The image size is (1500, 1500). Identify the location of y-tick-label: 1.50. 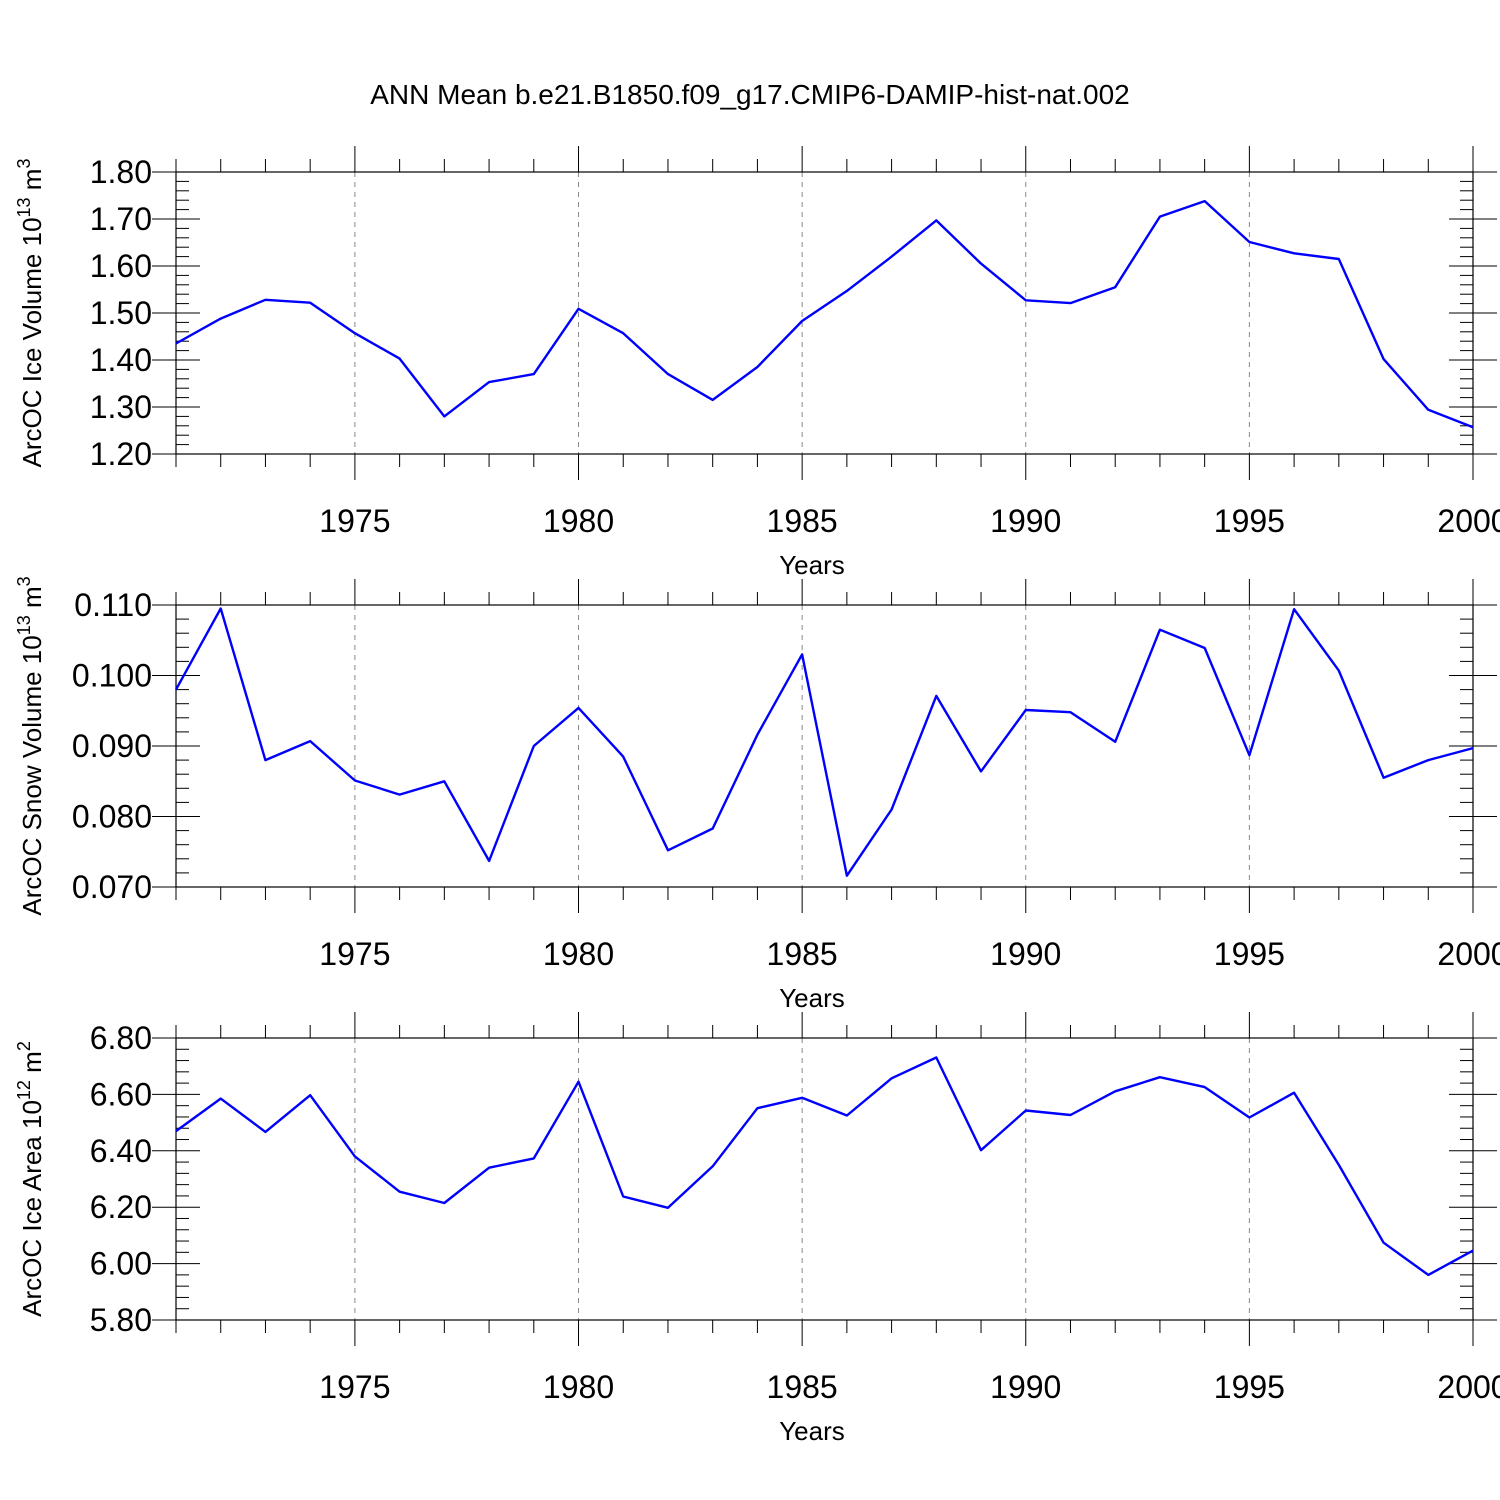
(121, 313).